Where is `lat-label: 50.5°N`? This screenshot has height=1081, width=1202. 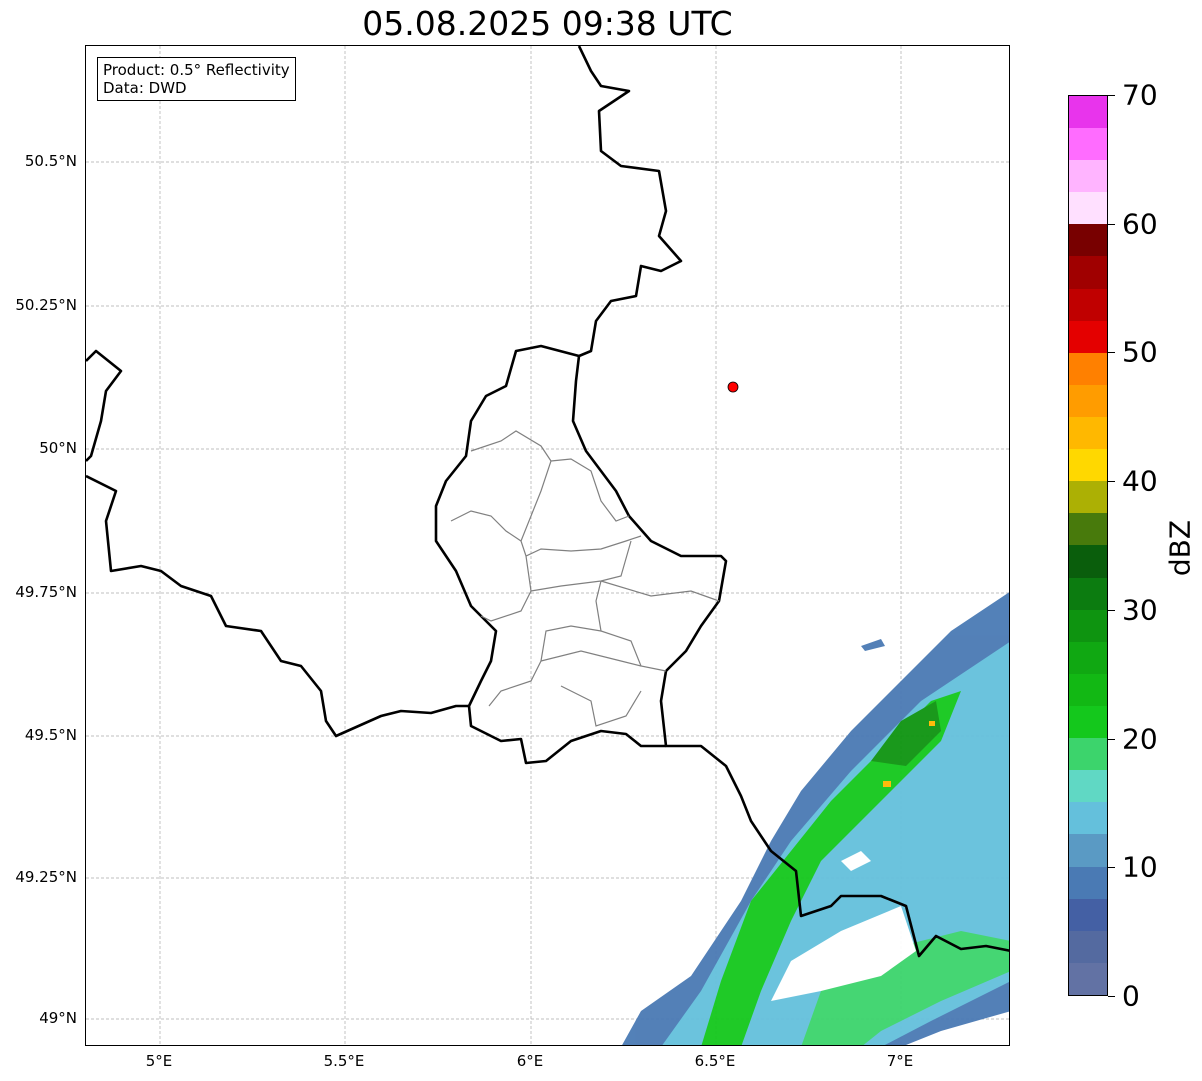 lat-label: 50.5°N is located at coordinates (50, 161).